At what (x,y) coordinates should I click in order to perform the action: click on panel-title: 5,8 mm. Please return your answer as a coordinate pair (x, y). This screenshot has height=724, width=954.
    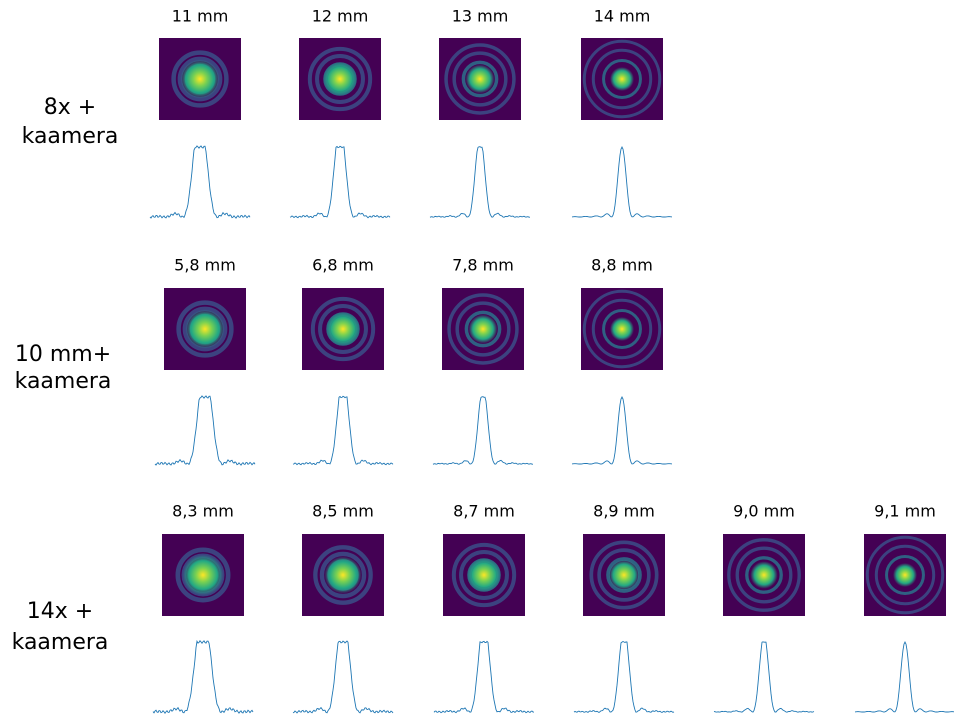
    Looking at the image, I should click on (205, 265).